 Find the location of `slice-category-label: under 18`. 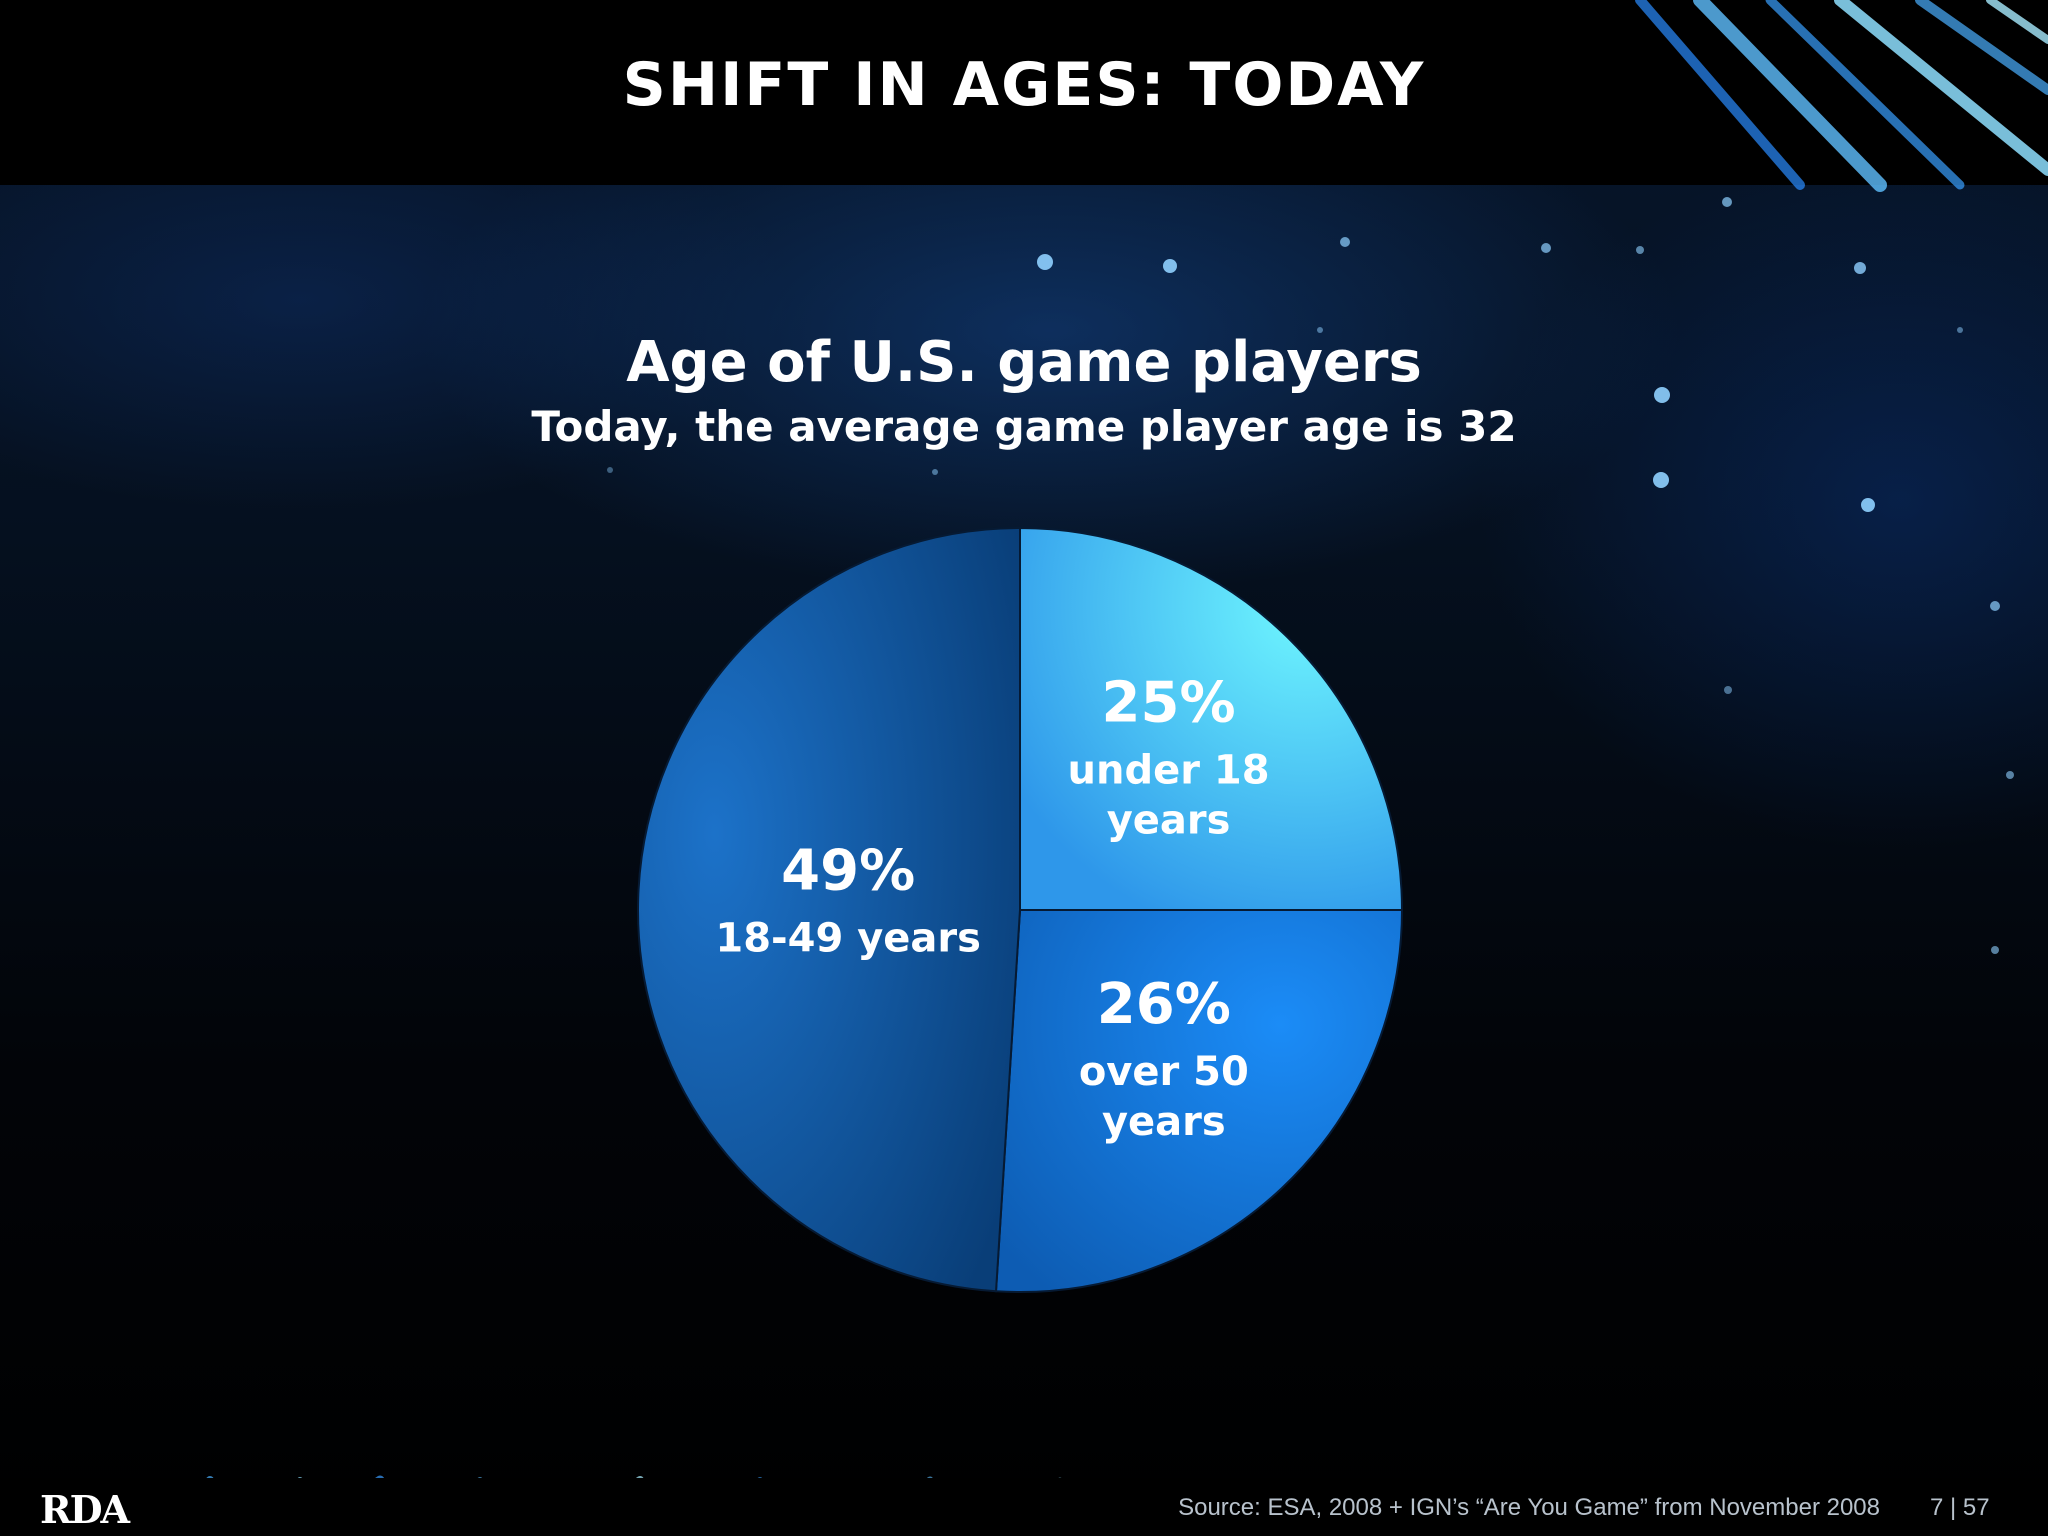

slice-category-label: under 18 is located at coordinates (1169, 770).